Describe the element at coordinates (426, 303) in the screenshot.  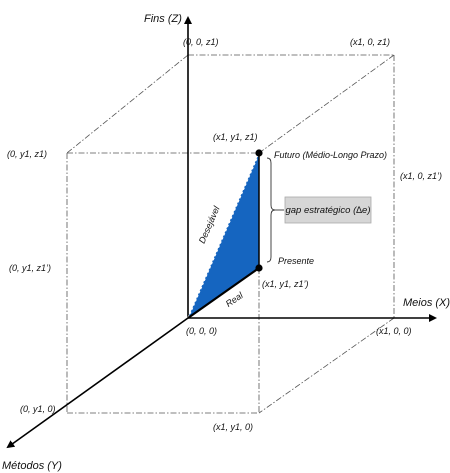
I see `x-axis-title: Meios (X)` at that location.